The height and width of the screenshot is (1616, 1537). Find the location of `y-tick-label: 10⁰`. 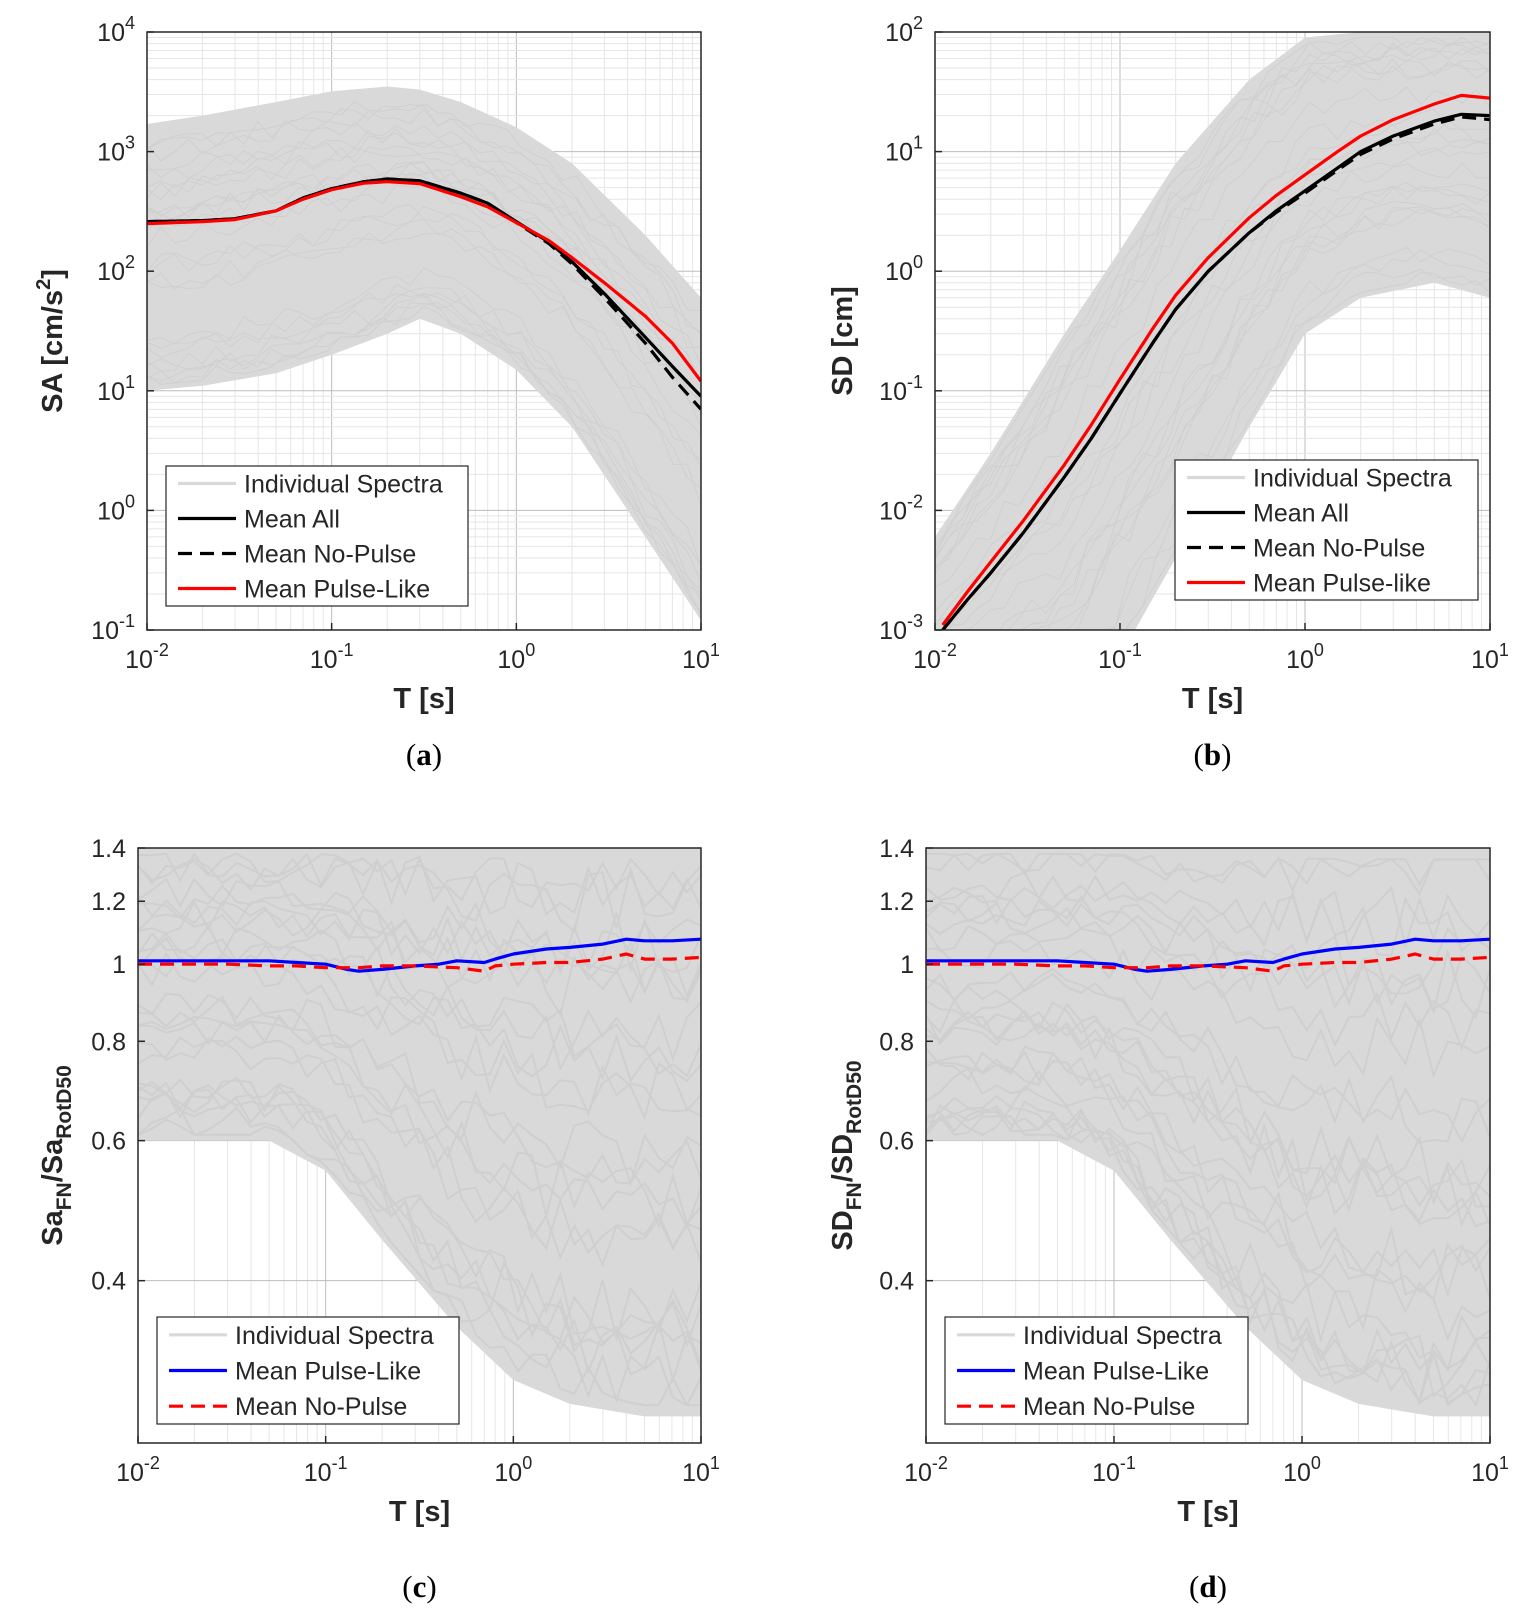

y-tick-label: 10⁰ is located at coordinates (116, 508).